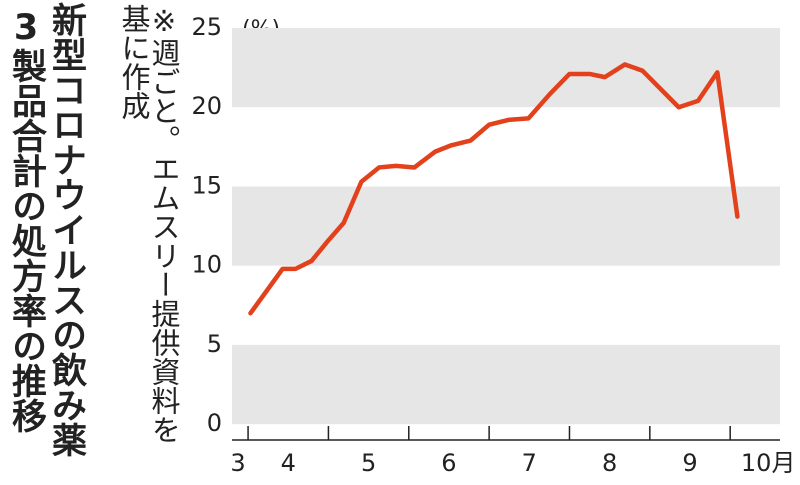 The height and width of the screenshot is (485, 800). What do you see at coordinates (214, 423) in the screenshot?
I see `y-tick-label: 0` at bounding box center [214, 423].